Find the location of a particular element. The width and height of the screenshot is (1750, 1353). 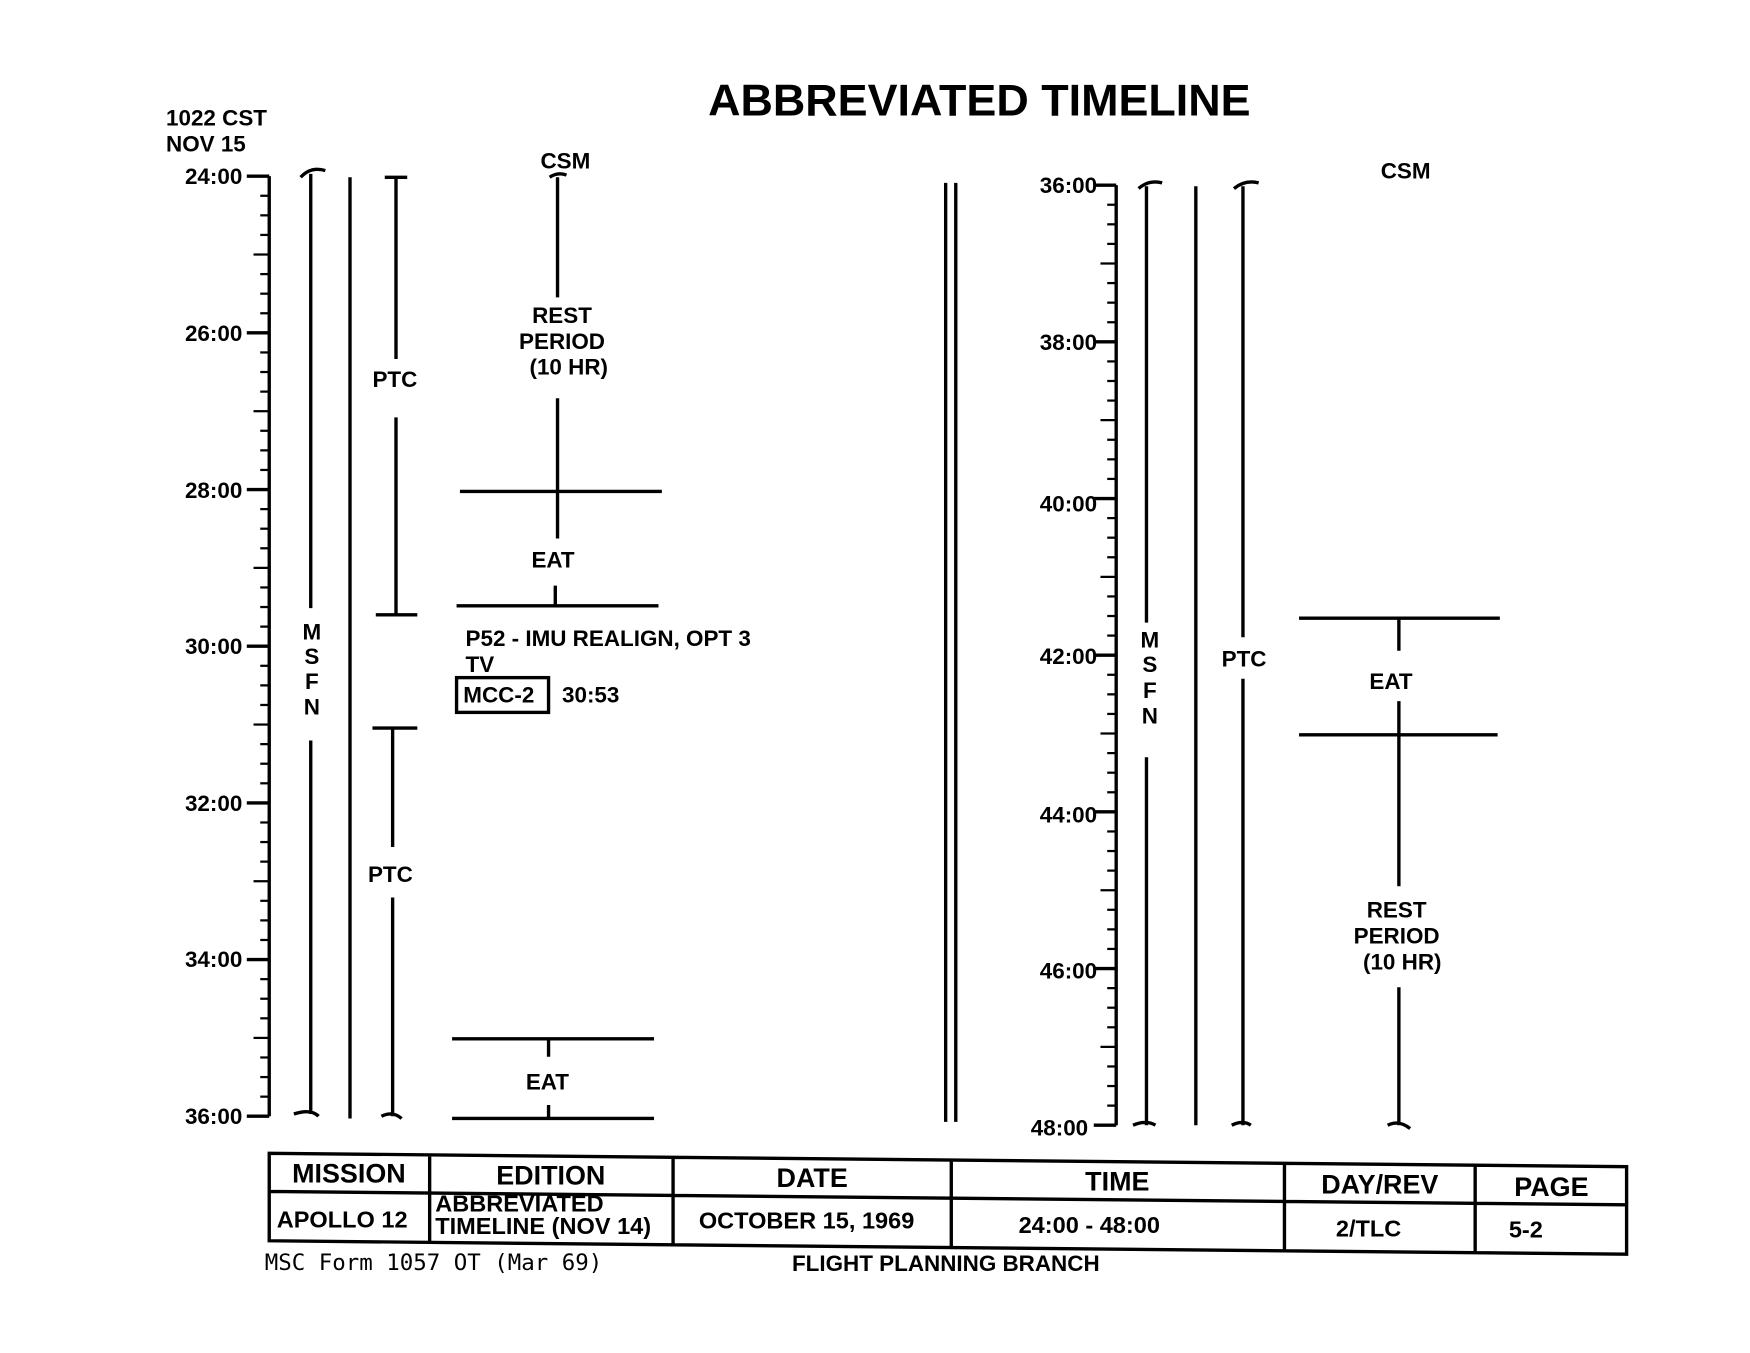

header-day-rev: DAY/REV is located at coordinates (1379, 1185).